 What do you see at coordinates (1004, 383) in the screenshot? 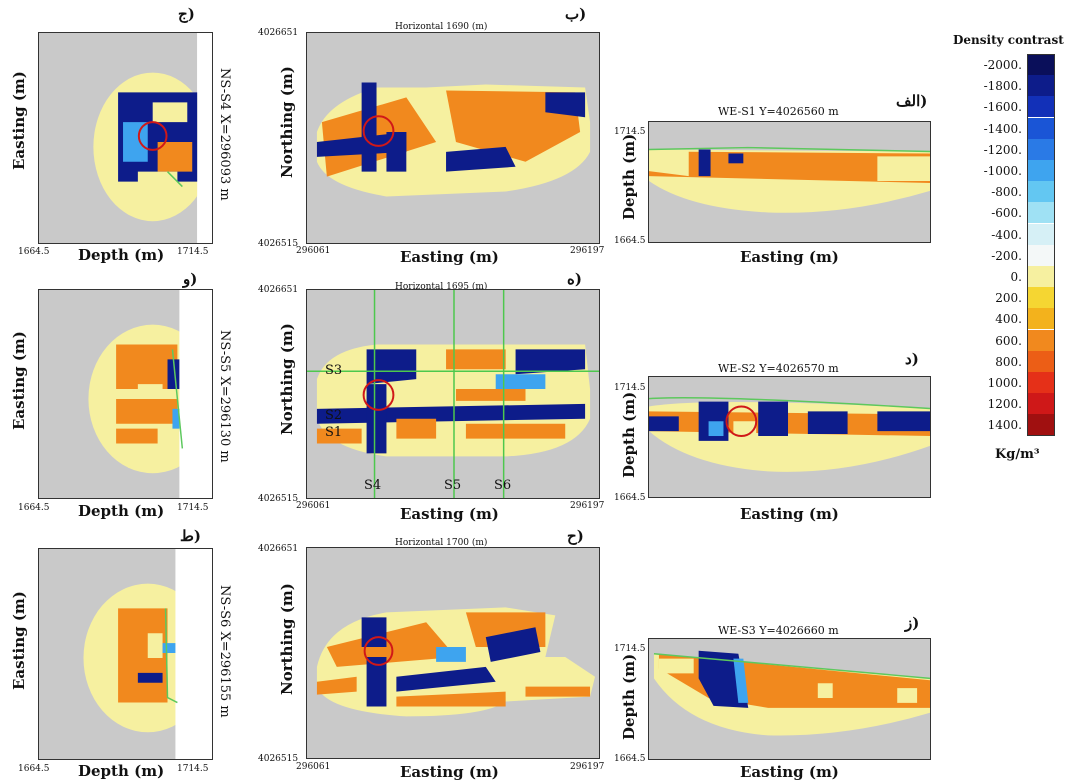
I see `colorbar-label: 1000.` at bounding box center [1004, 383].